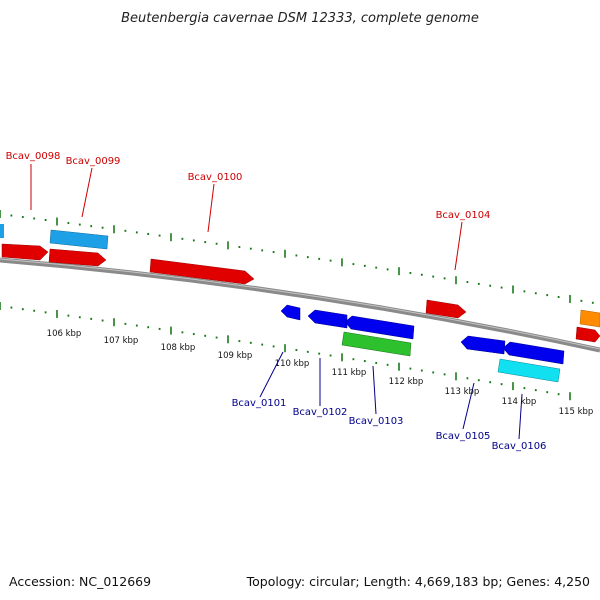  What do you see at coordinates (248, 186) in the screenshot?
I see `upper-gene-labels: Bcav_0098 Bcav_0099 Bcav_0100 Bcav_0104` at bounding box center [248, 186].